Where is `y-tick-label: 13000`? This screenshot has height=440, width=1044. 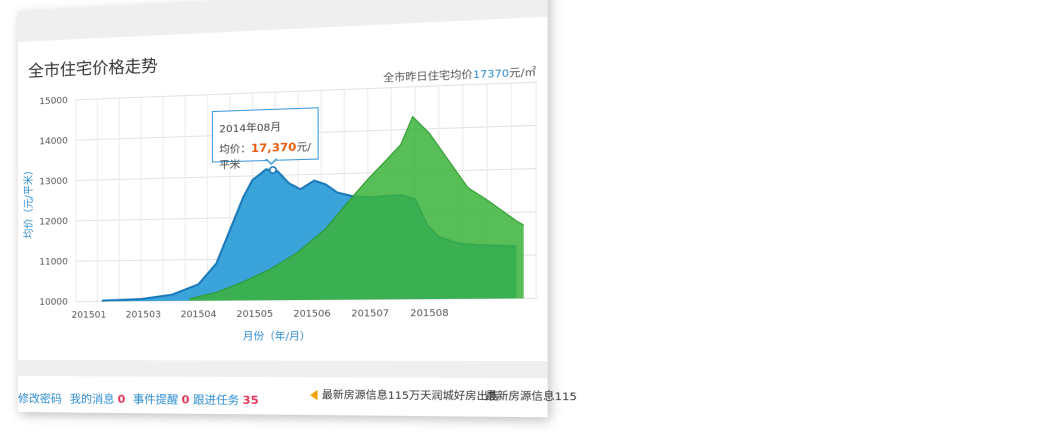
y-tick-label: 13000 is located at coordinates (53, 182).